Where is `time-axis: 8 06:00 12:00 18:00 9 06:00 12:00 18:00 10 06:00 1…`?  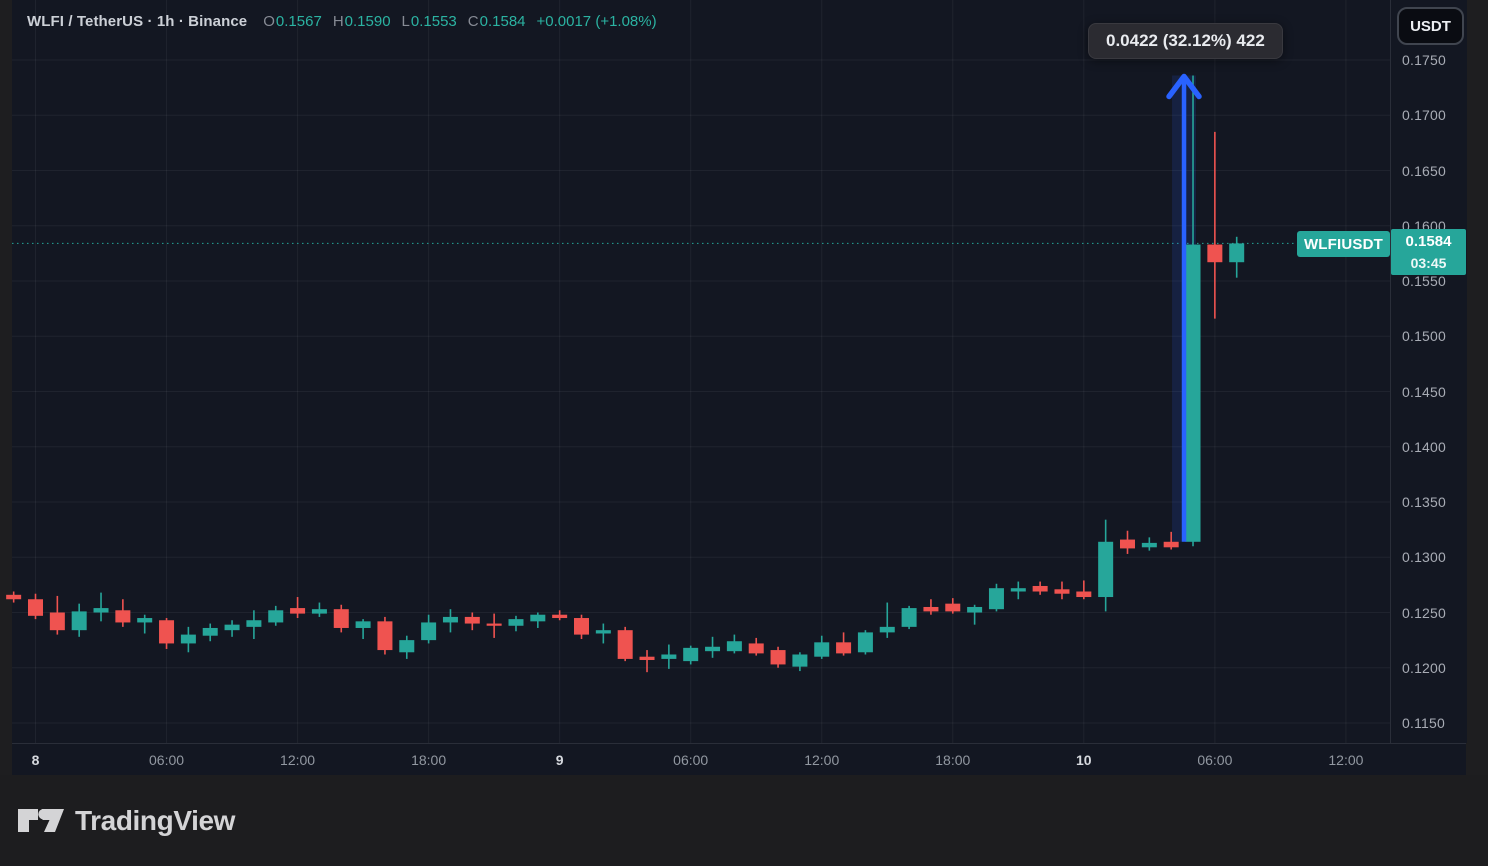
time-axis: 8 06:00 12:00 18:00 9 06:00 12:00 18:00 10 06:00 1… is located at coordinates (733, 759).